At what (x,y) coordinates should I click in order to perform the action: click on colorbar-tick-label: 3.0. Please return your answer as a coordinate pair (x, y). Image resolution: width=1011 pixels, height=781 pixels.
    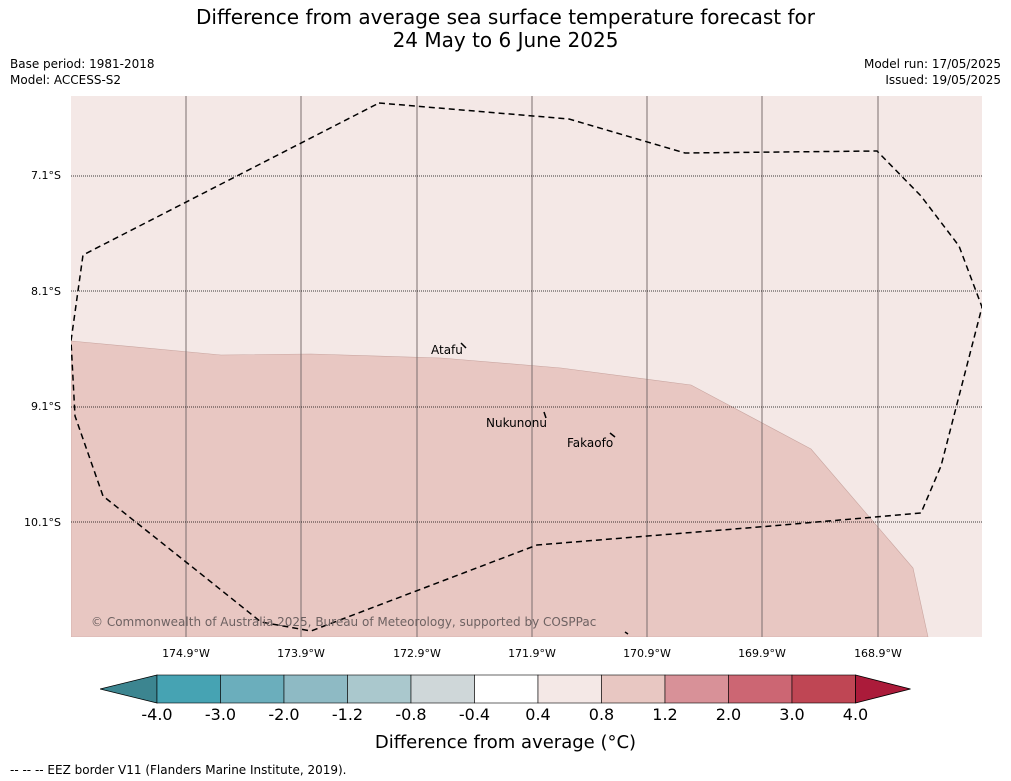
    Looking at the image, I should click on (792, 714).